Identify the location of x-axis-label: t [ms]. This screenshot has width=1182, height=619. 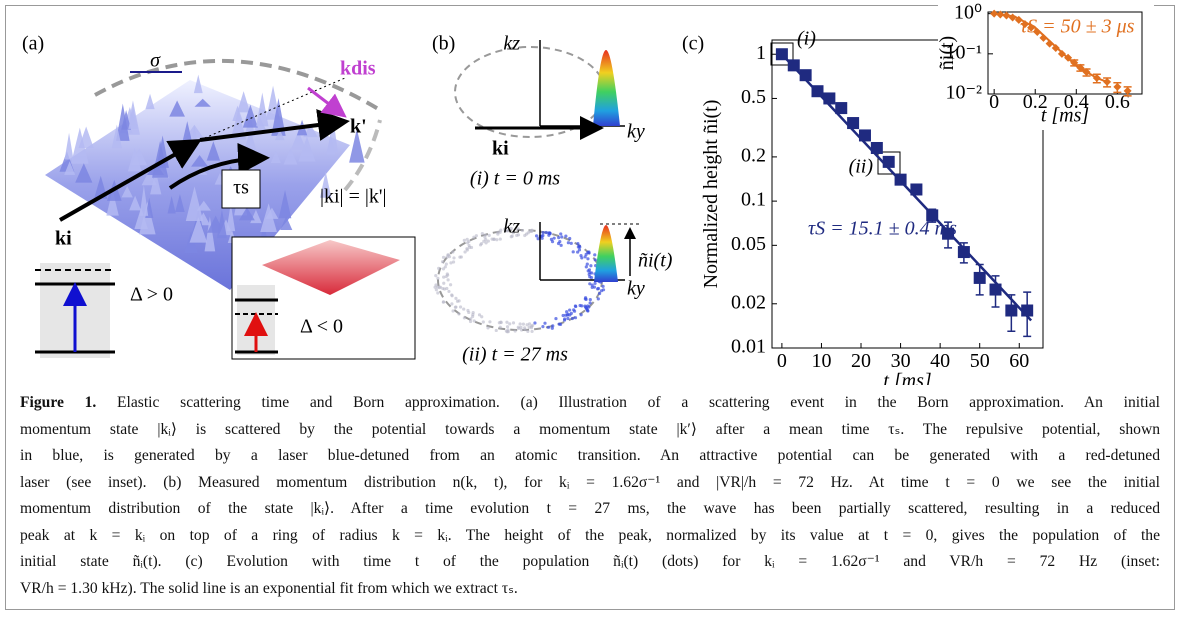
(1065, 115).